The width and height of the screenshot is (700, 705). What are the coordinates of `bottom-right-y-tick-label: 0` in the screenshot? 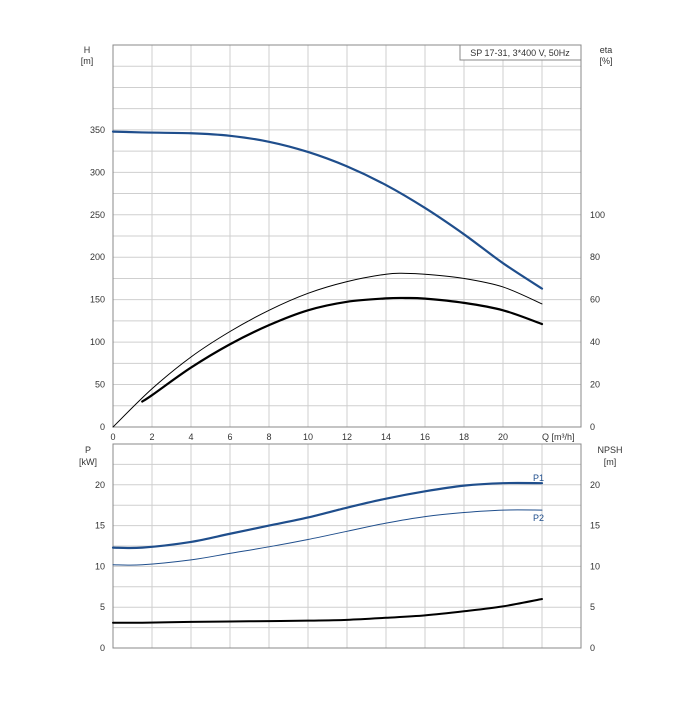 It's located at (592, 648).